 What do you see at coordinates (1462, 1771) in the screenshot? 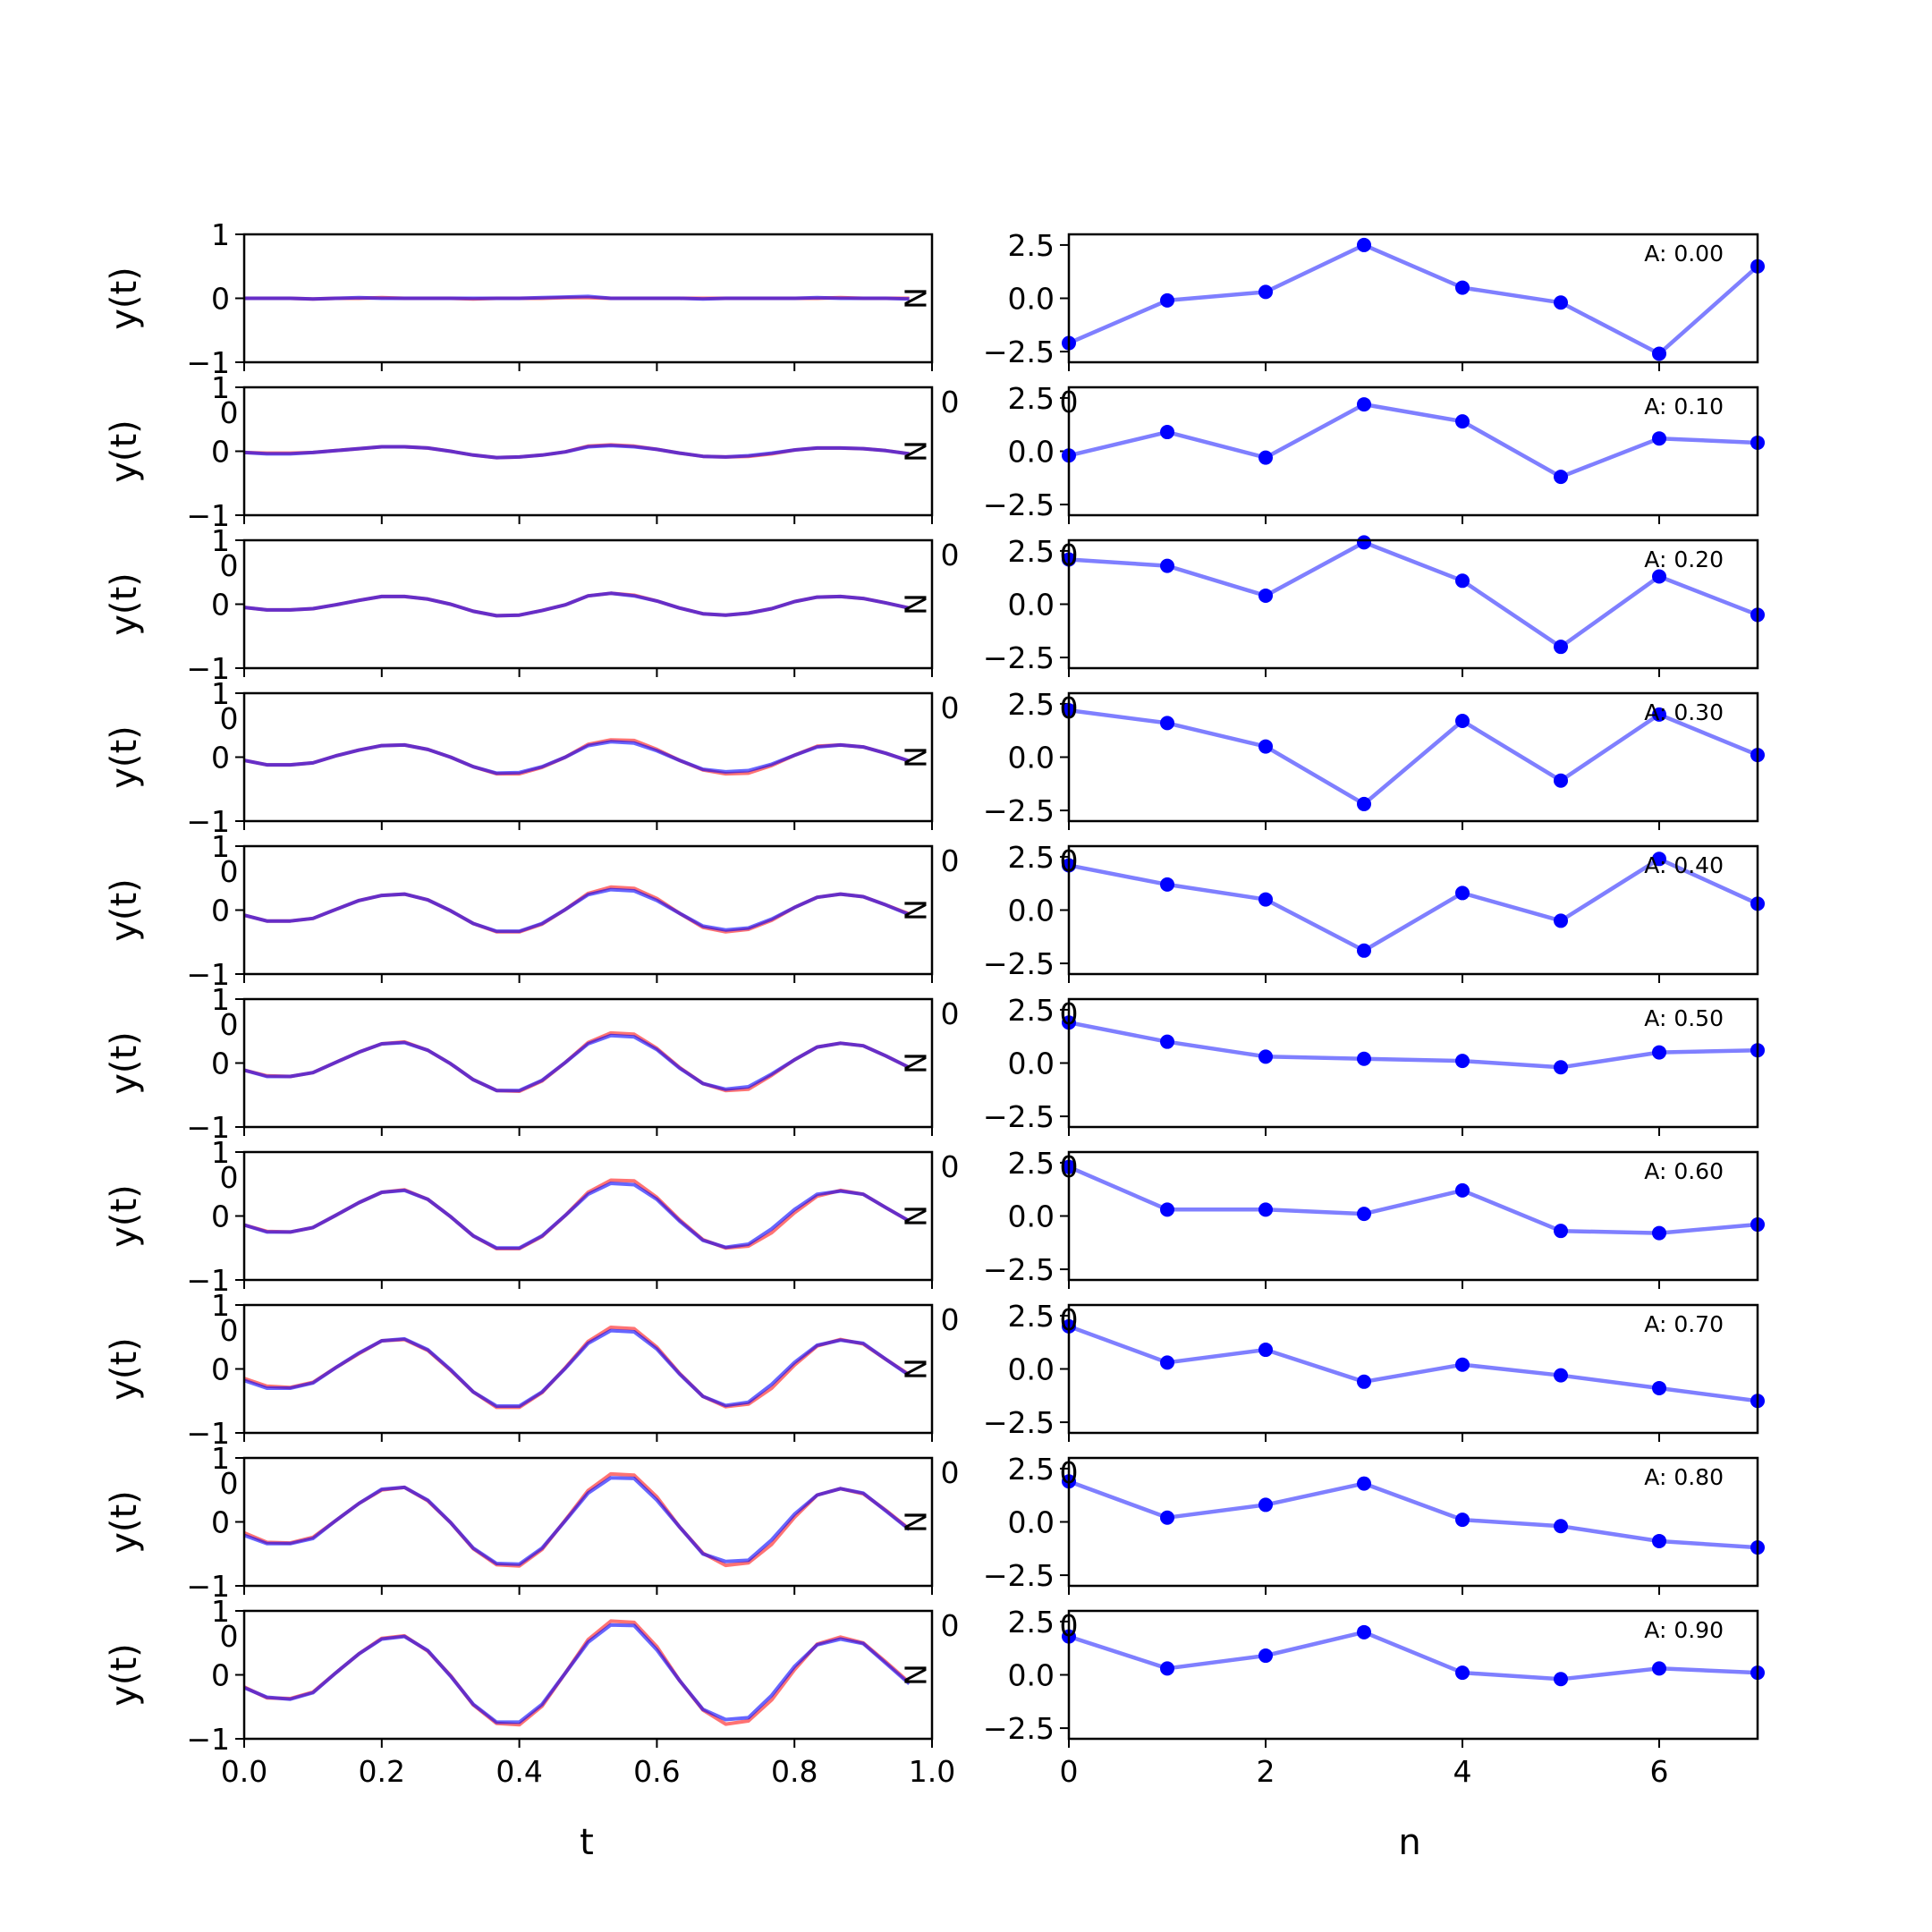
I see `x-tick-label: 4` at bounding box center [1462, 1771].